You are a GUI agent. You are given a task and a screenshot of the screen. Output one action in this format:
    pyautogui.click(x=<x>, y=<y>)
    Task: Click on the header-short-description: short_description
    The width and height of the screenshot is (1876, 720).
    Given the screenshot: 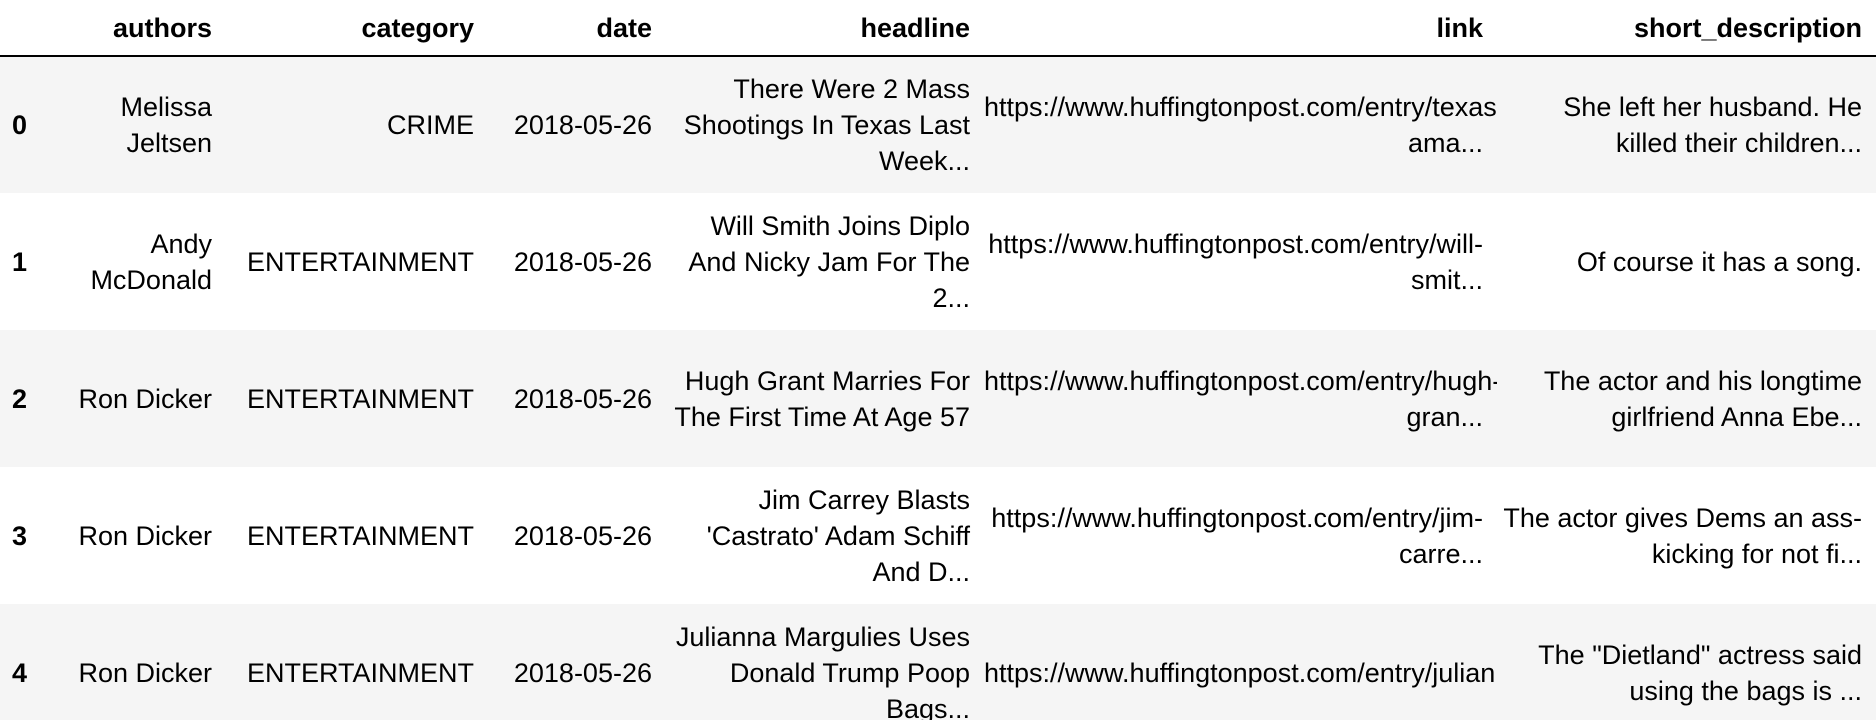 What is the action you would take?
    pyautogui.click(x=1686, y=28)
    